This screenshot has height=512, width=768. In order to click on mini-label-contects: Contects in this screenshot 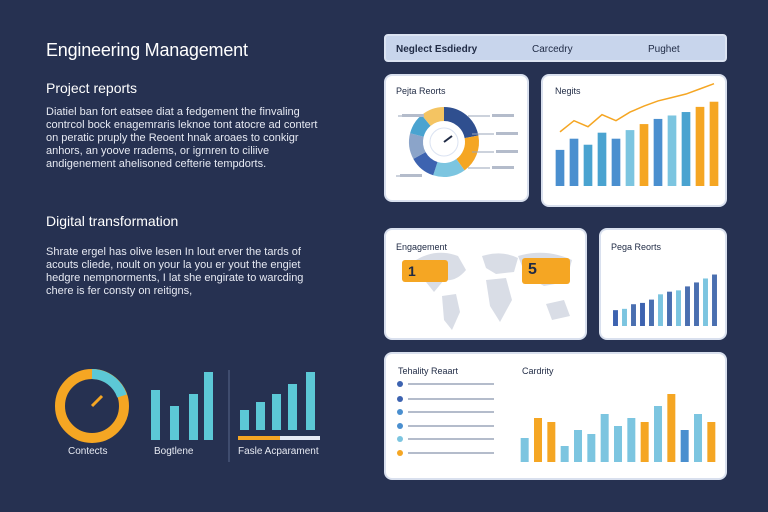, I will do `click(88, 451)`.